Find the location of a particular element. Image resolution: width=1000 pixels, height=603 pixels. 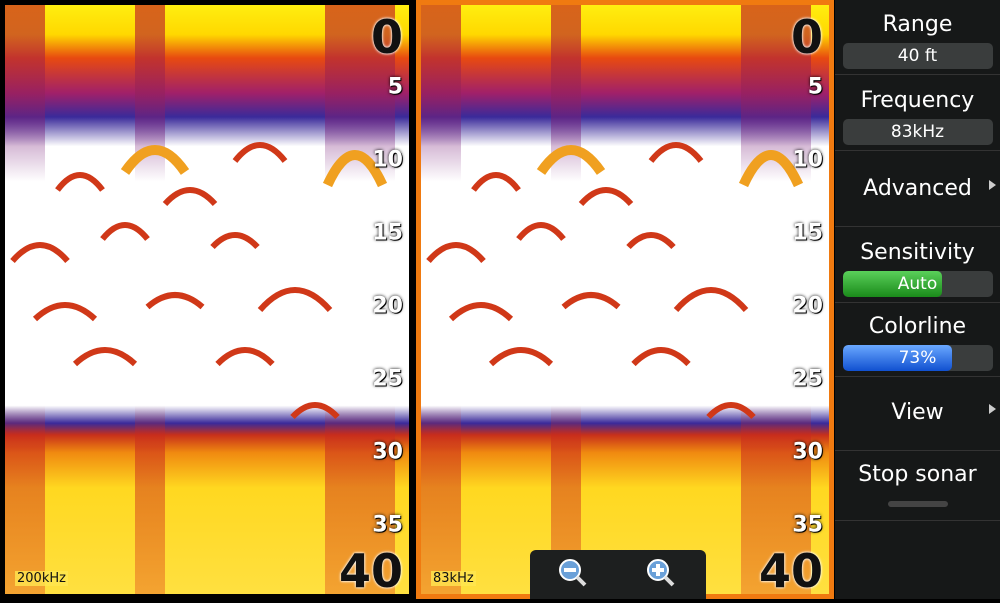

menu-value-text: 73% is located at coordinates (917, 358).